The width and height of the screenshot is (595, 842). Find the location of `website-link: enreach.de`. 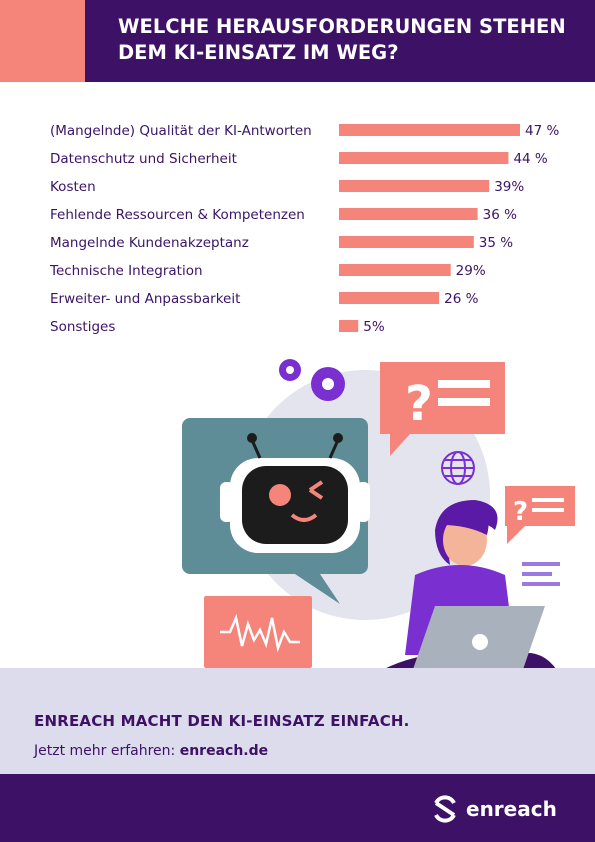

website-link: enreach.de is located at coordinates (224, 751).